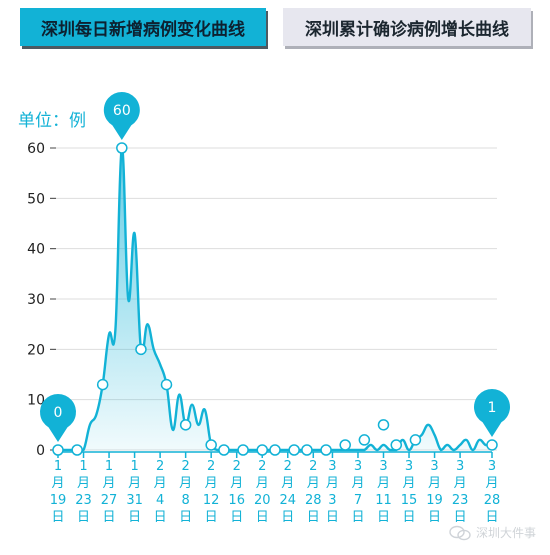 This screenshot has height=555, width=550. Describe the element at coordinates (143, 27) in the screenshot. I see `tab-daily-new-cases: 深圳每日新增病例变化曲线` at that location.